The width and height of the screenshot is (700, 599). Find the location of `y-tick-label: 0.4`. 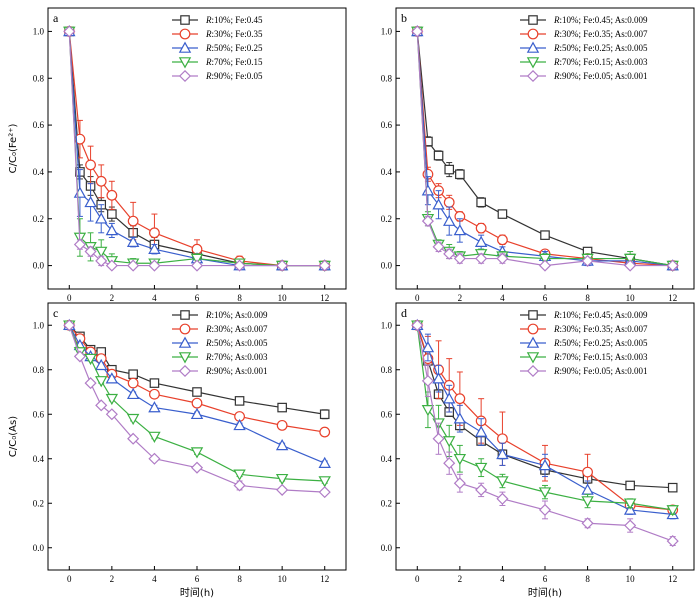

y-tick-label: 0.4 is located at coordinates (39, 172).